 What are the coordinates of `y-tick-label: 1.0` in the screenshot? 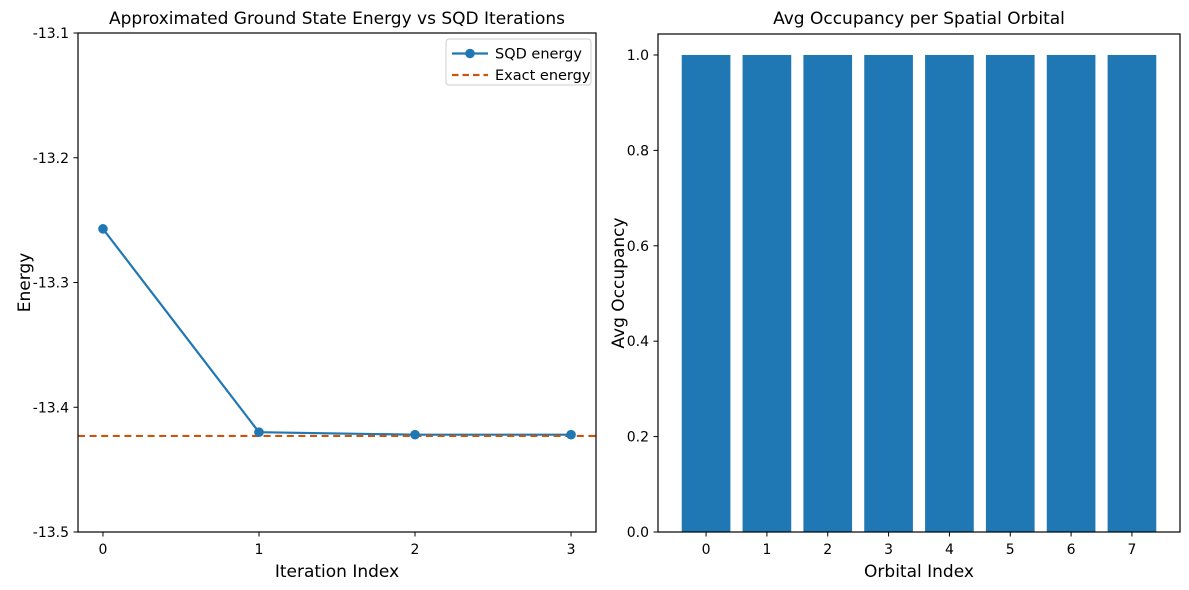 It's located at (638, 56).